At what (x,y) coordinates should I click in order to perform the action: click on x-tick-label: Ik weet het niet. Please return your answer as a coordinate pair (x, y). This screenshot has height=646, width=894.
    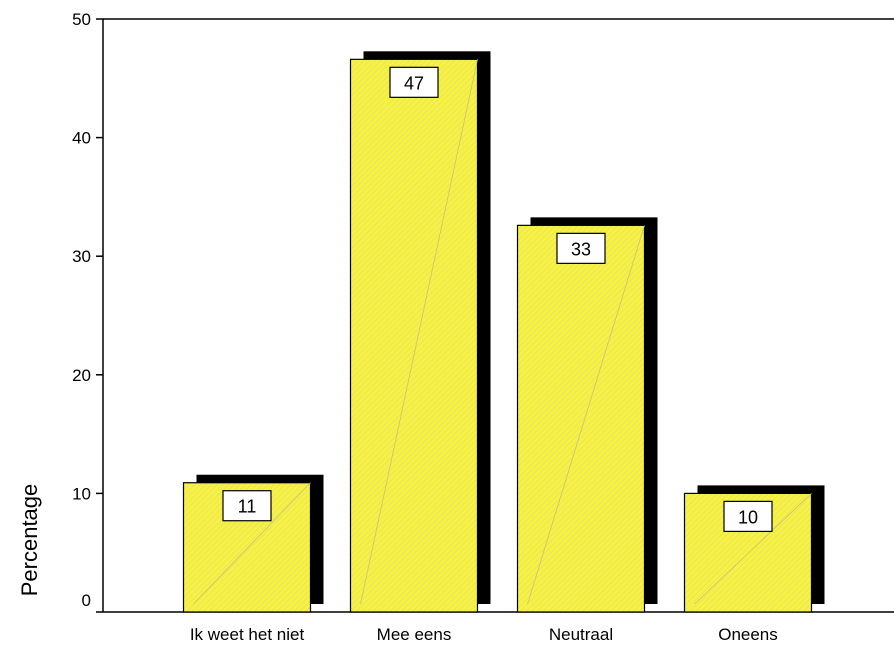
    Looking at the image, I should click on (247, 634).